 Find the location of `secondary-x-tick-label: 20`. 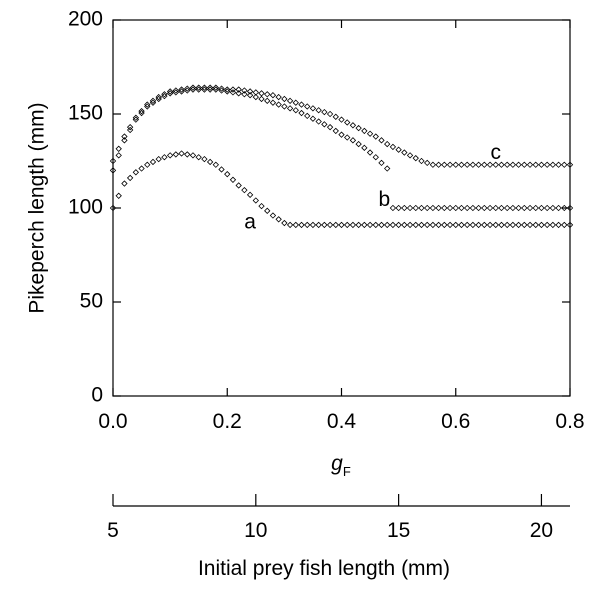

secondary-x-tick-label: 20 is located at coordinates (541, 530).